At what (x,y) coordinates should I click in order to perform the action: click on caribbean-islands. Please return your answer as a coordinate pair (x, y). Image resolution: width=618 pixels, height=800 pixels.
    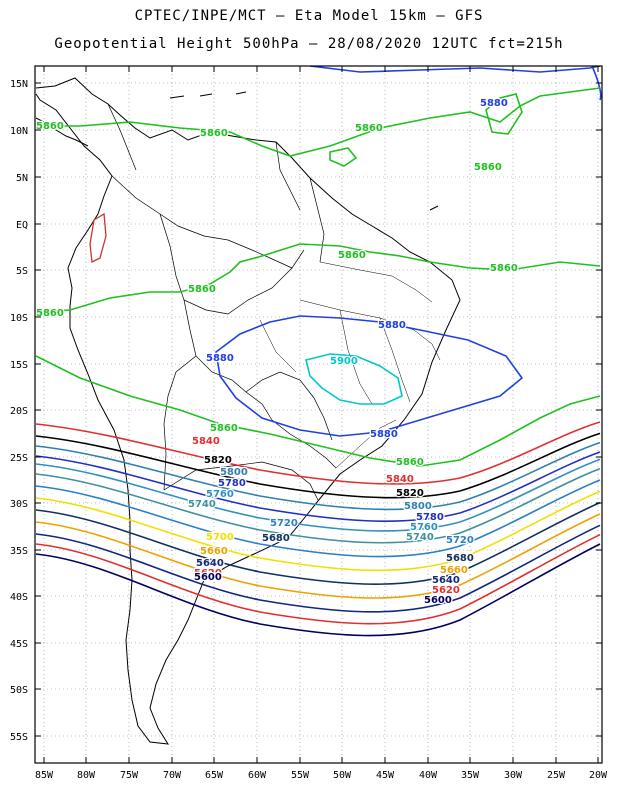
    Looking at the image, I should click on (304, 151).